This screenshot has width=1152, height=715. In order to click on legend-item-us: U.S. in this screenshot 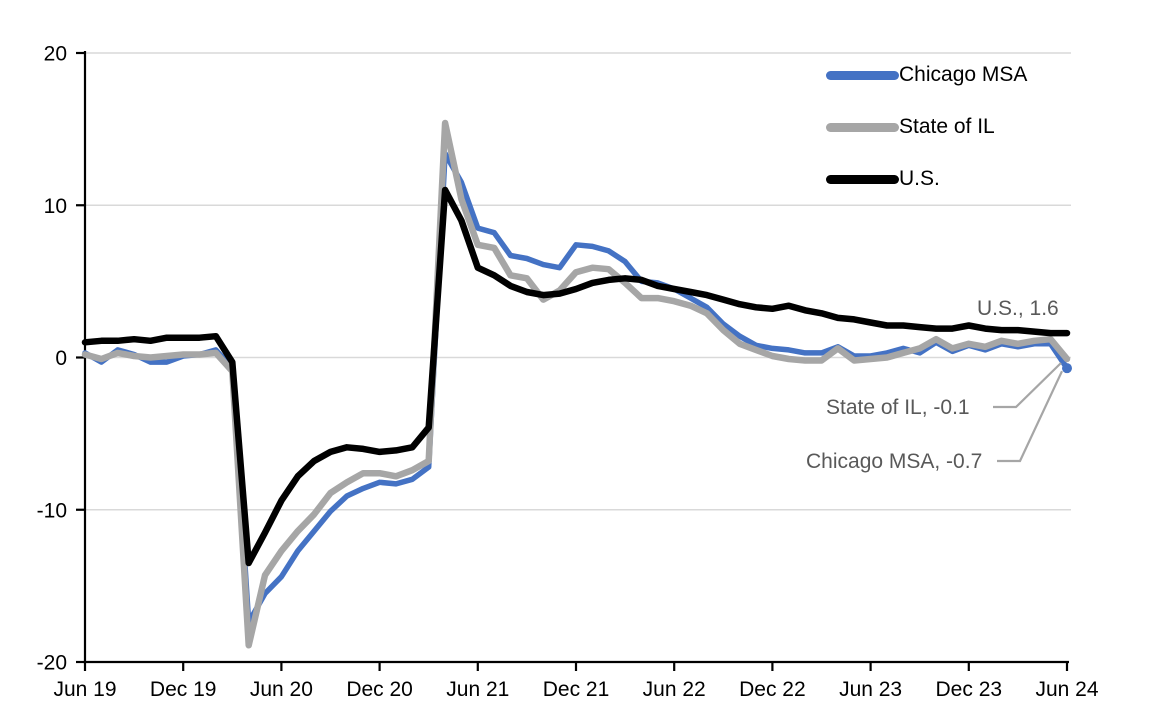, I will do `click(926, 179)`.